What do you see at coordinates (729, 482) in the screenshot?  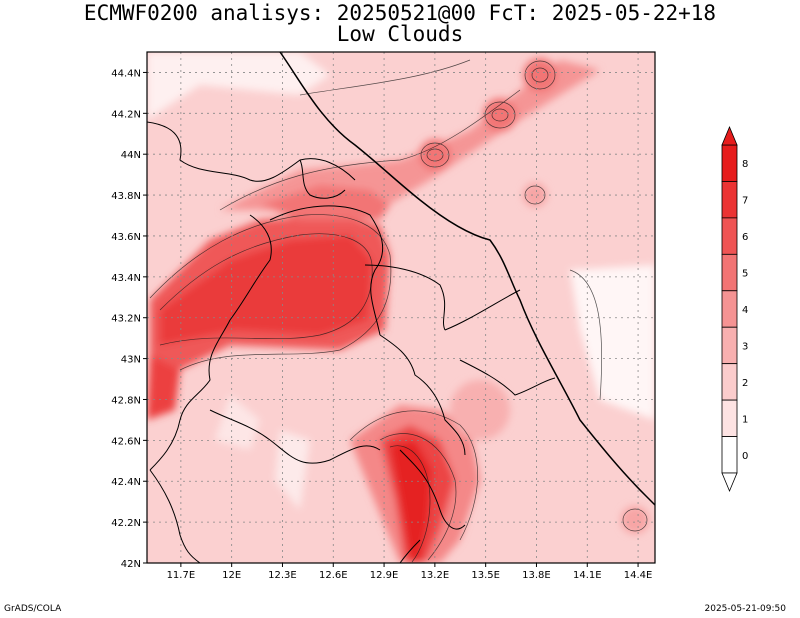 I see `colorbar-min-arrow` at bounding box center [729, 482].